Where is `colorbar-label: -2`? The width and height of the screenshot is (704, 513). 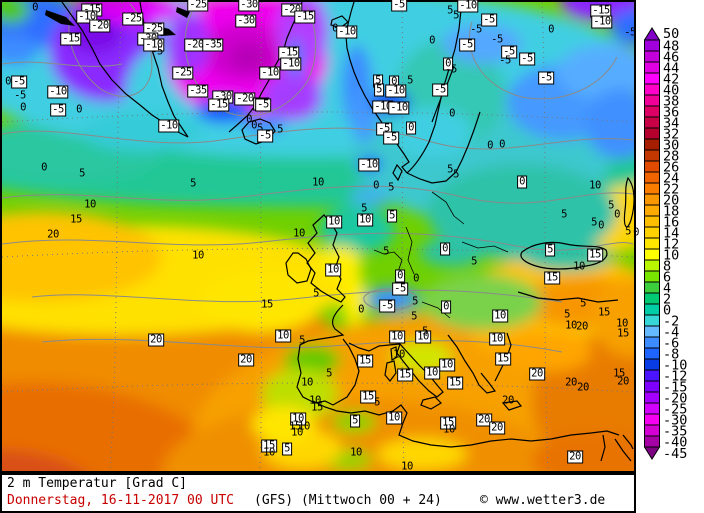 colorbar-label: -2 is located at coordinates (671, 322).